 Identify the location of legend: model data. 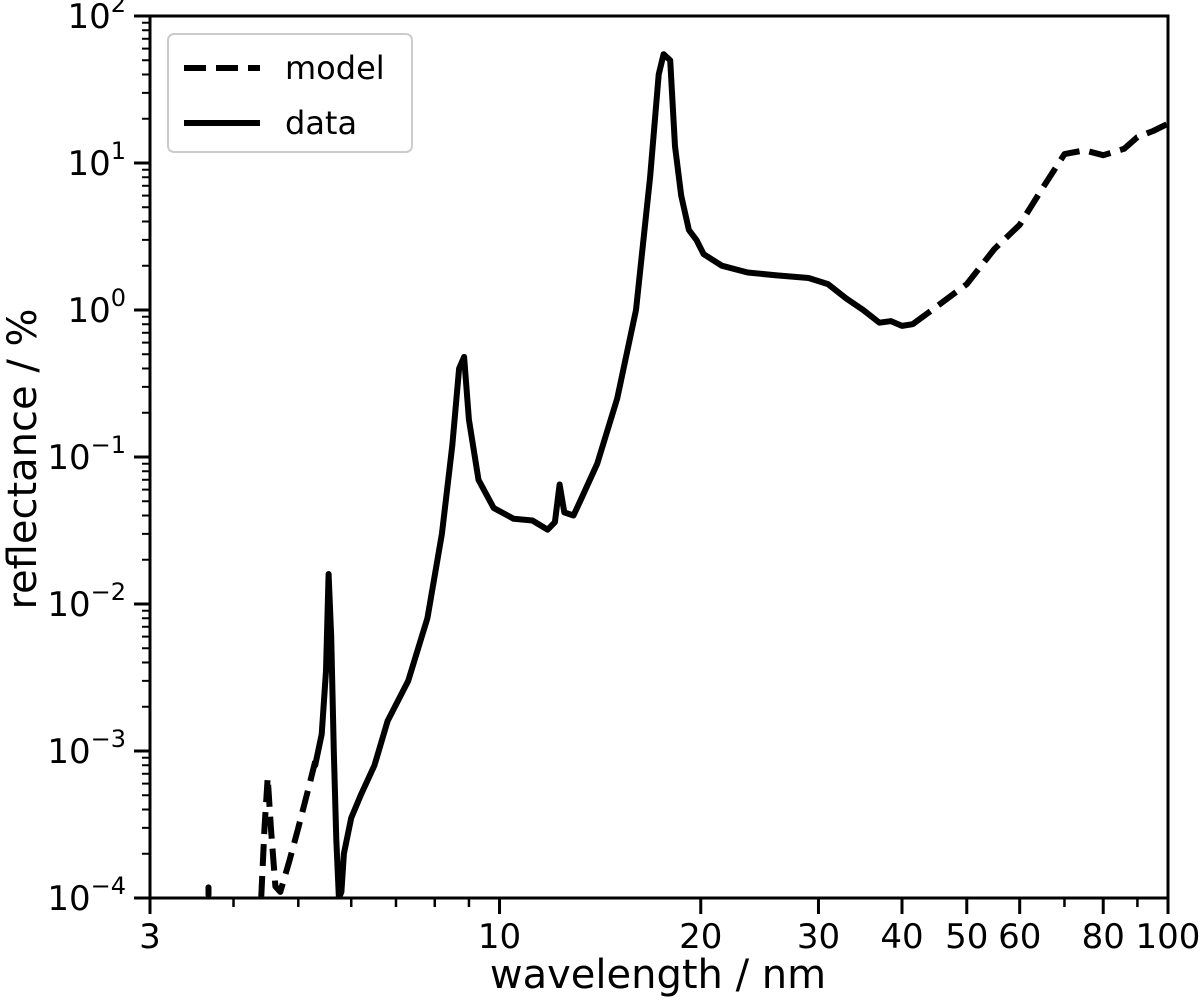
(290, 93).